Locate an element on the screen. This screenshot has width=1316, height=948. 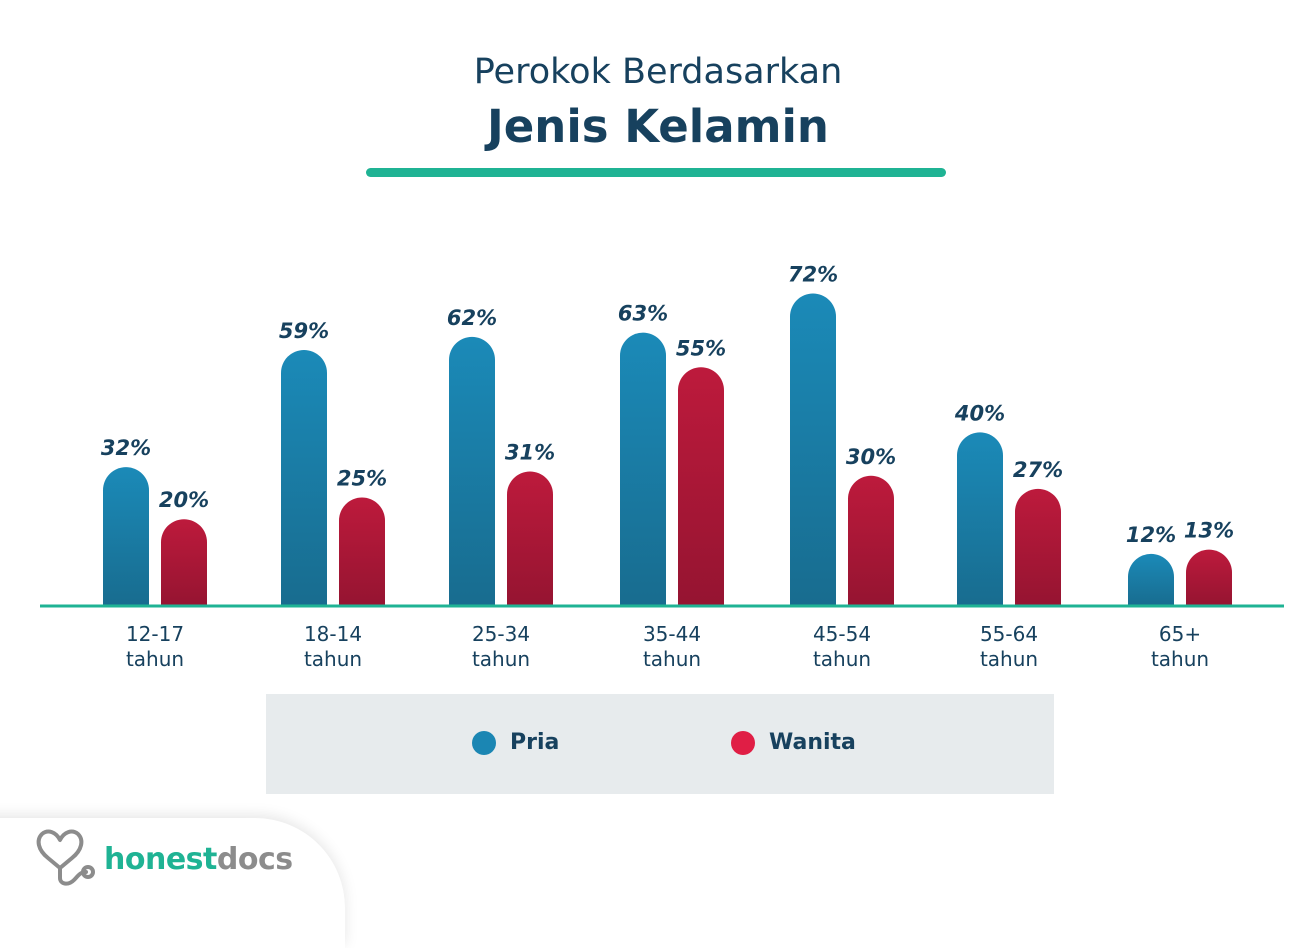
x-tick-unit-5: tahun is located at coordinates (1009, 659).